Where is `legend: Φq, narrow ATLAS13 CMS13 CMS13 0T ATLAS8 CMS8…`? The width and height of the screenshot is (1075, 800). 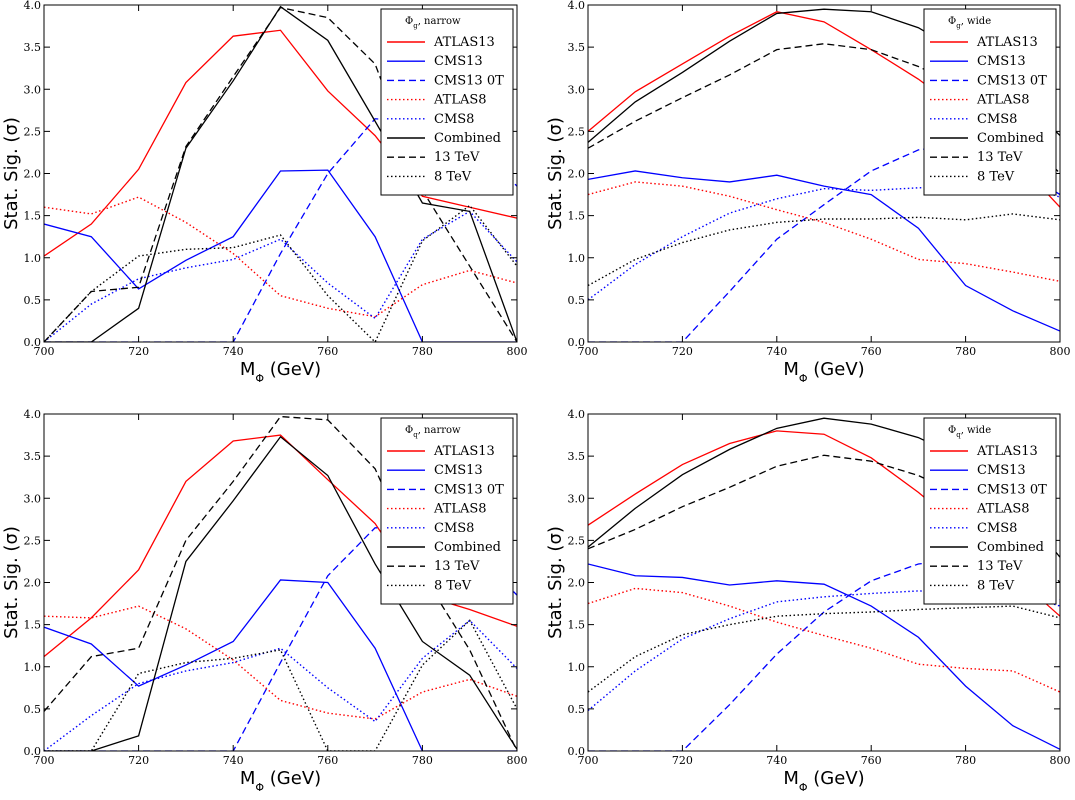 legend: Φq, narrow ATLAS13 CMS13 CMS13 0T ATLAS8 CMS8… is located at coordinates (447, 511).